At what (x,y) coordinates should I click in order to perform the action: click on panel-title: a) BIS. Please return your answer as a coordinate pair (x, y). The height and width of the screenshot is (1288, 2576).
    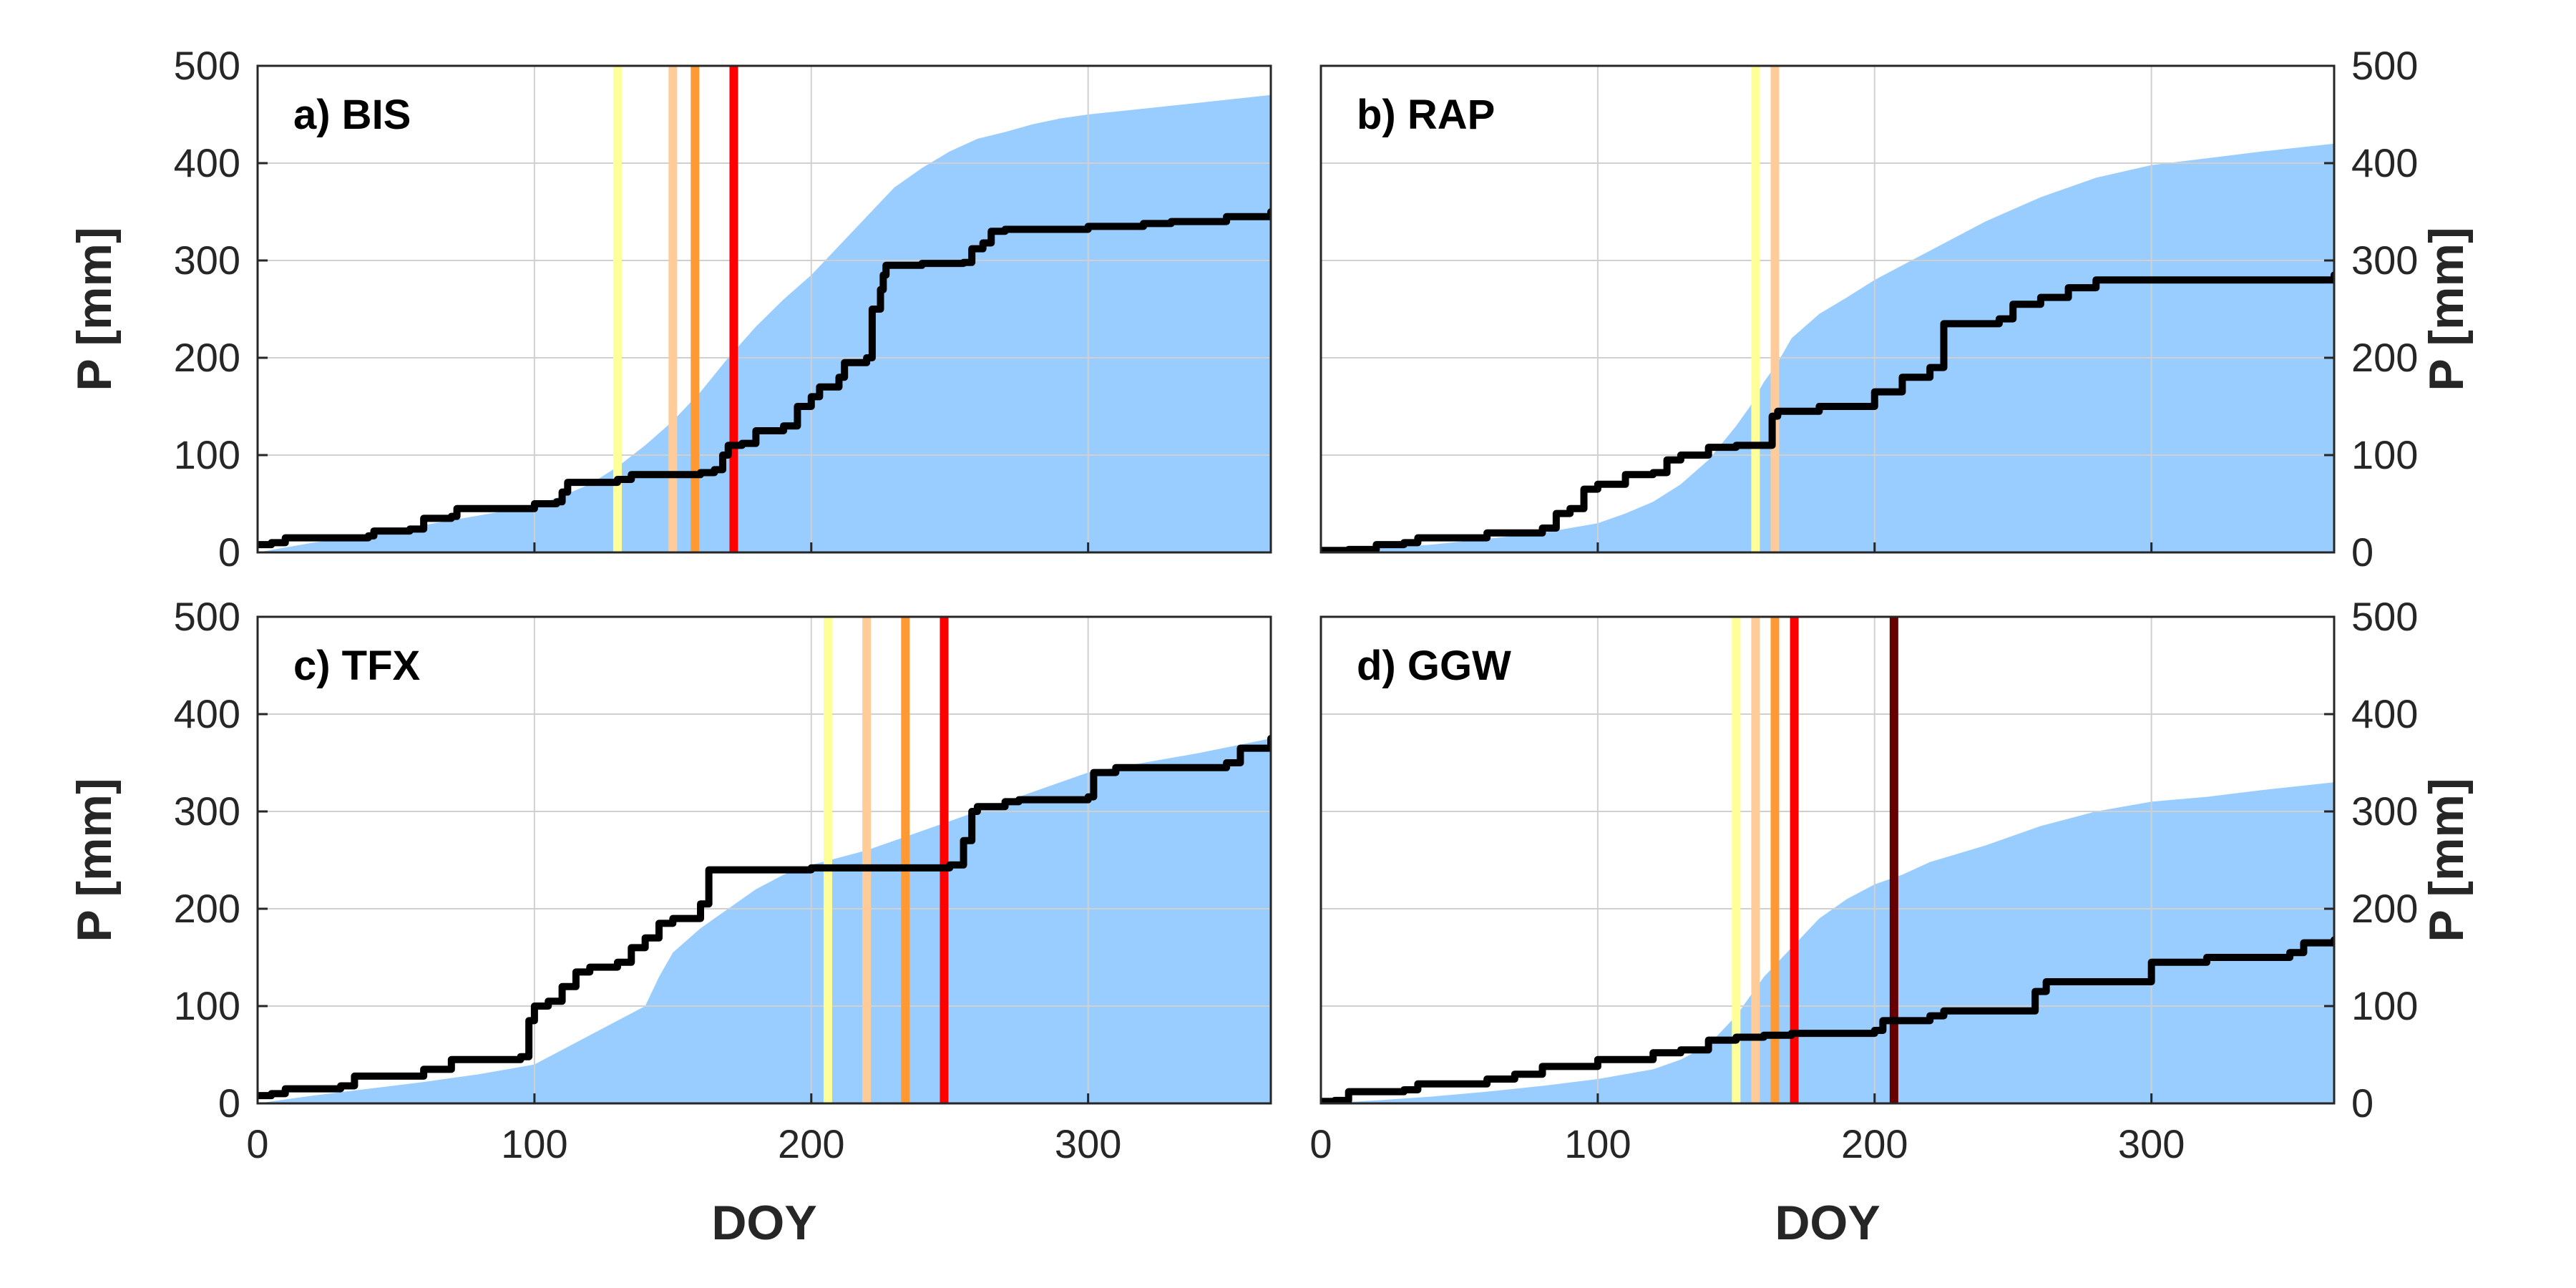
    Looking at the image, I should click on (352, 115).